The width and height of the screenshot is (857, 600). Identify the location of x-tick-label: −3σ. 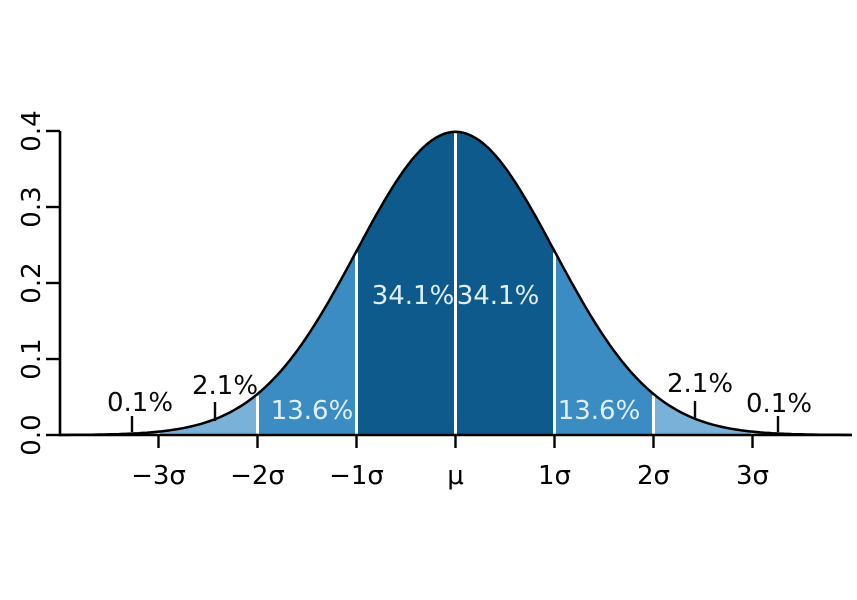
(158, 476).